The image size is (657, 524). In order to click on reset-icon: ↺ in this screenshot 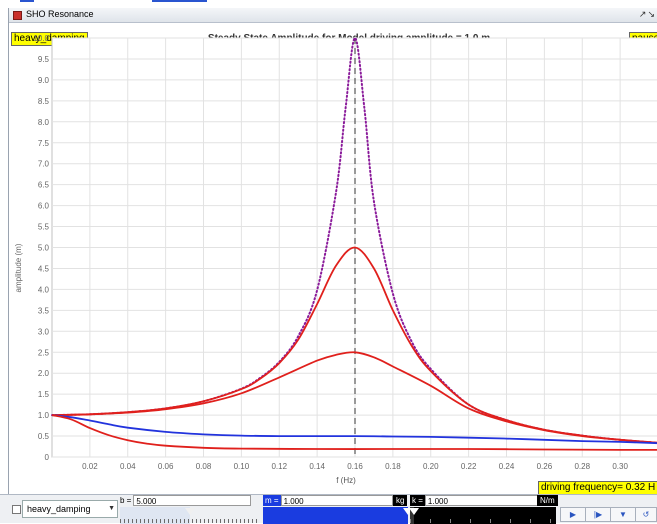, I will do `click(646, 514)`.